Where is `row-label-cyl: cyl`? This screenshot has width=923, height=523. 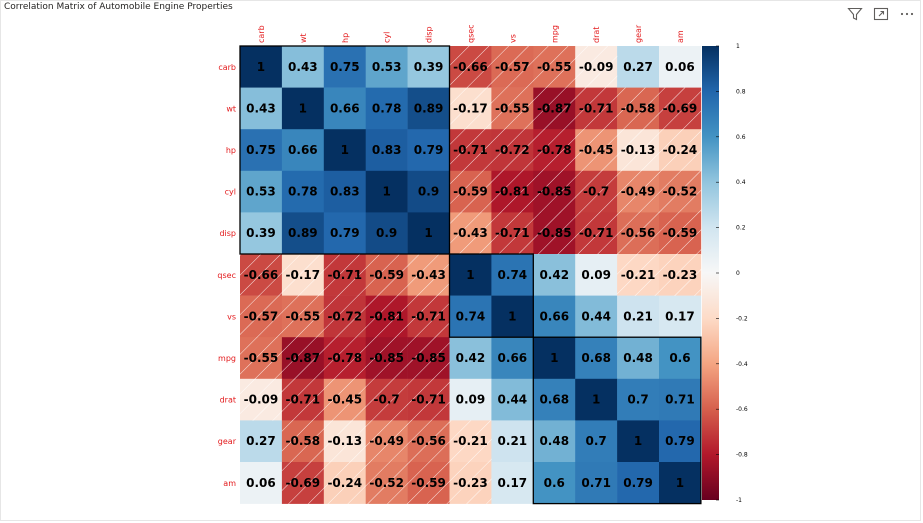 row-label-cyl: cyl is located at coordinates (230, 192).